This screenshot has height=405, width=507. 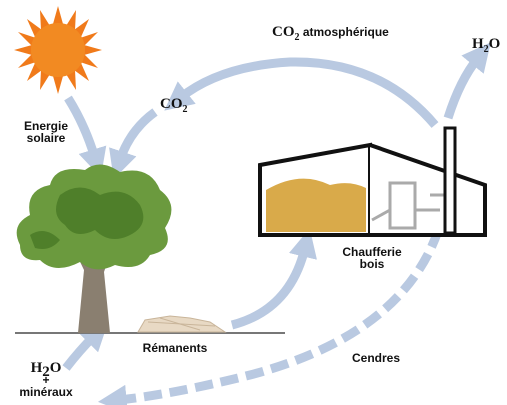 What do you see at coordinates (372, 258) in the screenshot?
I see `boiler-label: Chaufferie bois` at bounding box center [372, 258].